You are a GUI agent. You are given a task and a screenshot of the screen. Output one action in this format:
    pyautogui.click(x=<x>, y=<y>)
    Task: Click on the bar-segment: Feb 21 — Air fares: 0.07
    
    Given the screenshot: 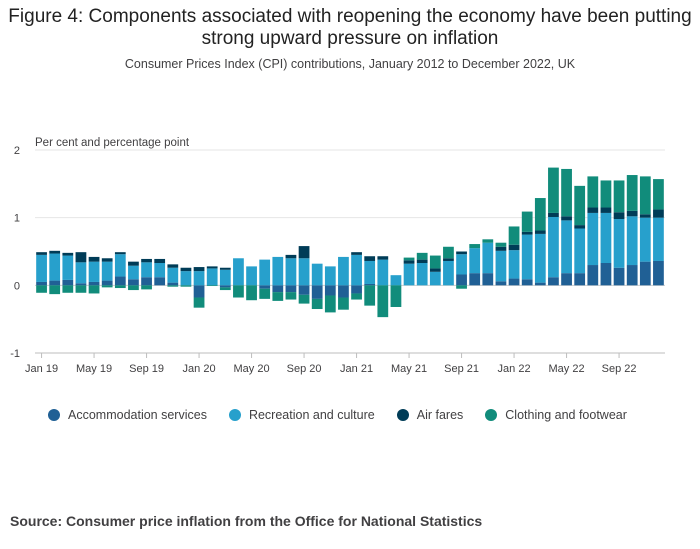 What is the action you would take?
    pyautogui.click(x=370, y=258)
    